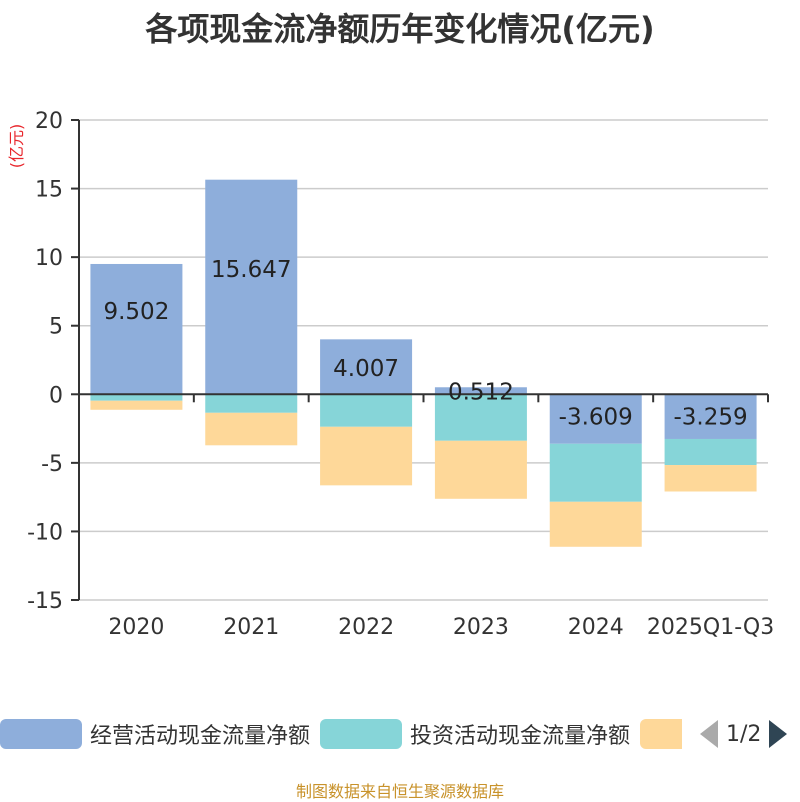 Image resolution: width=800 pixels, height=802 pixels. I want to click on bar-investing-2022, so click(366, 410).